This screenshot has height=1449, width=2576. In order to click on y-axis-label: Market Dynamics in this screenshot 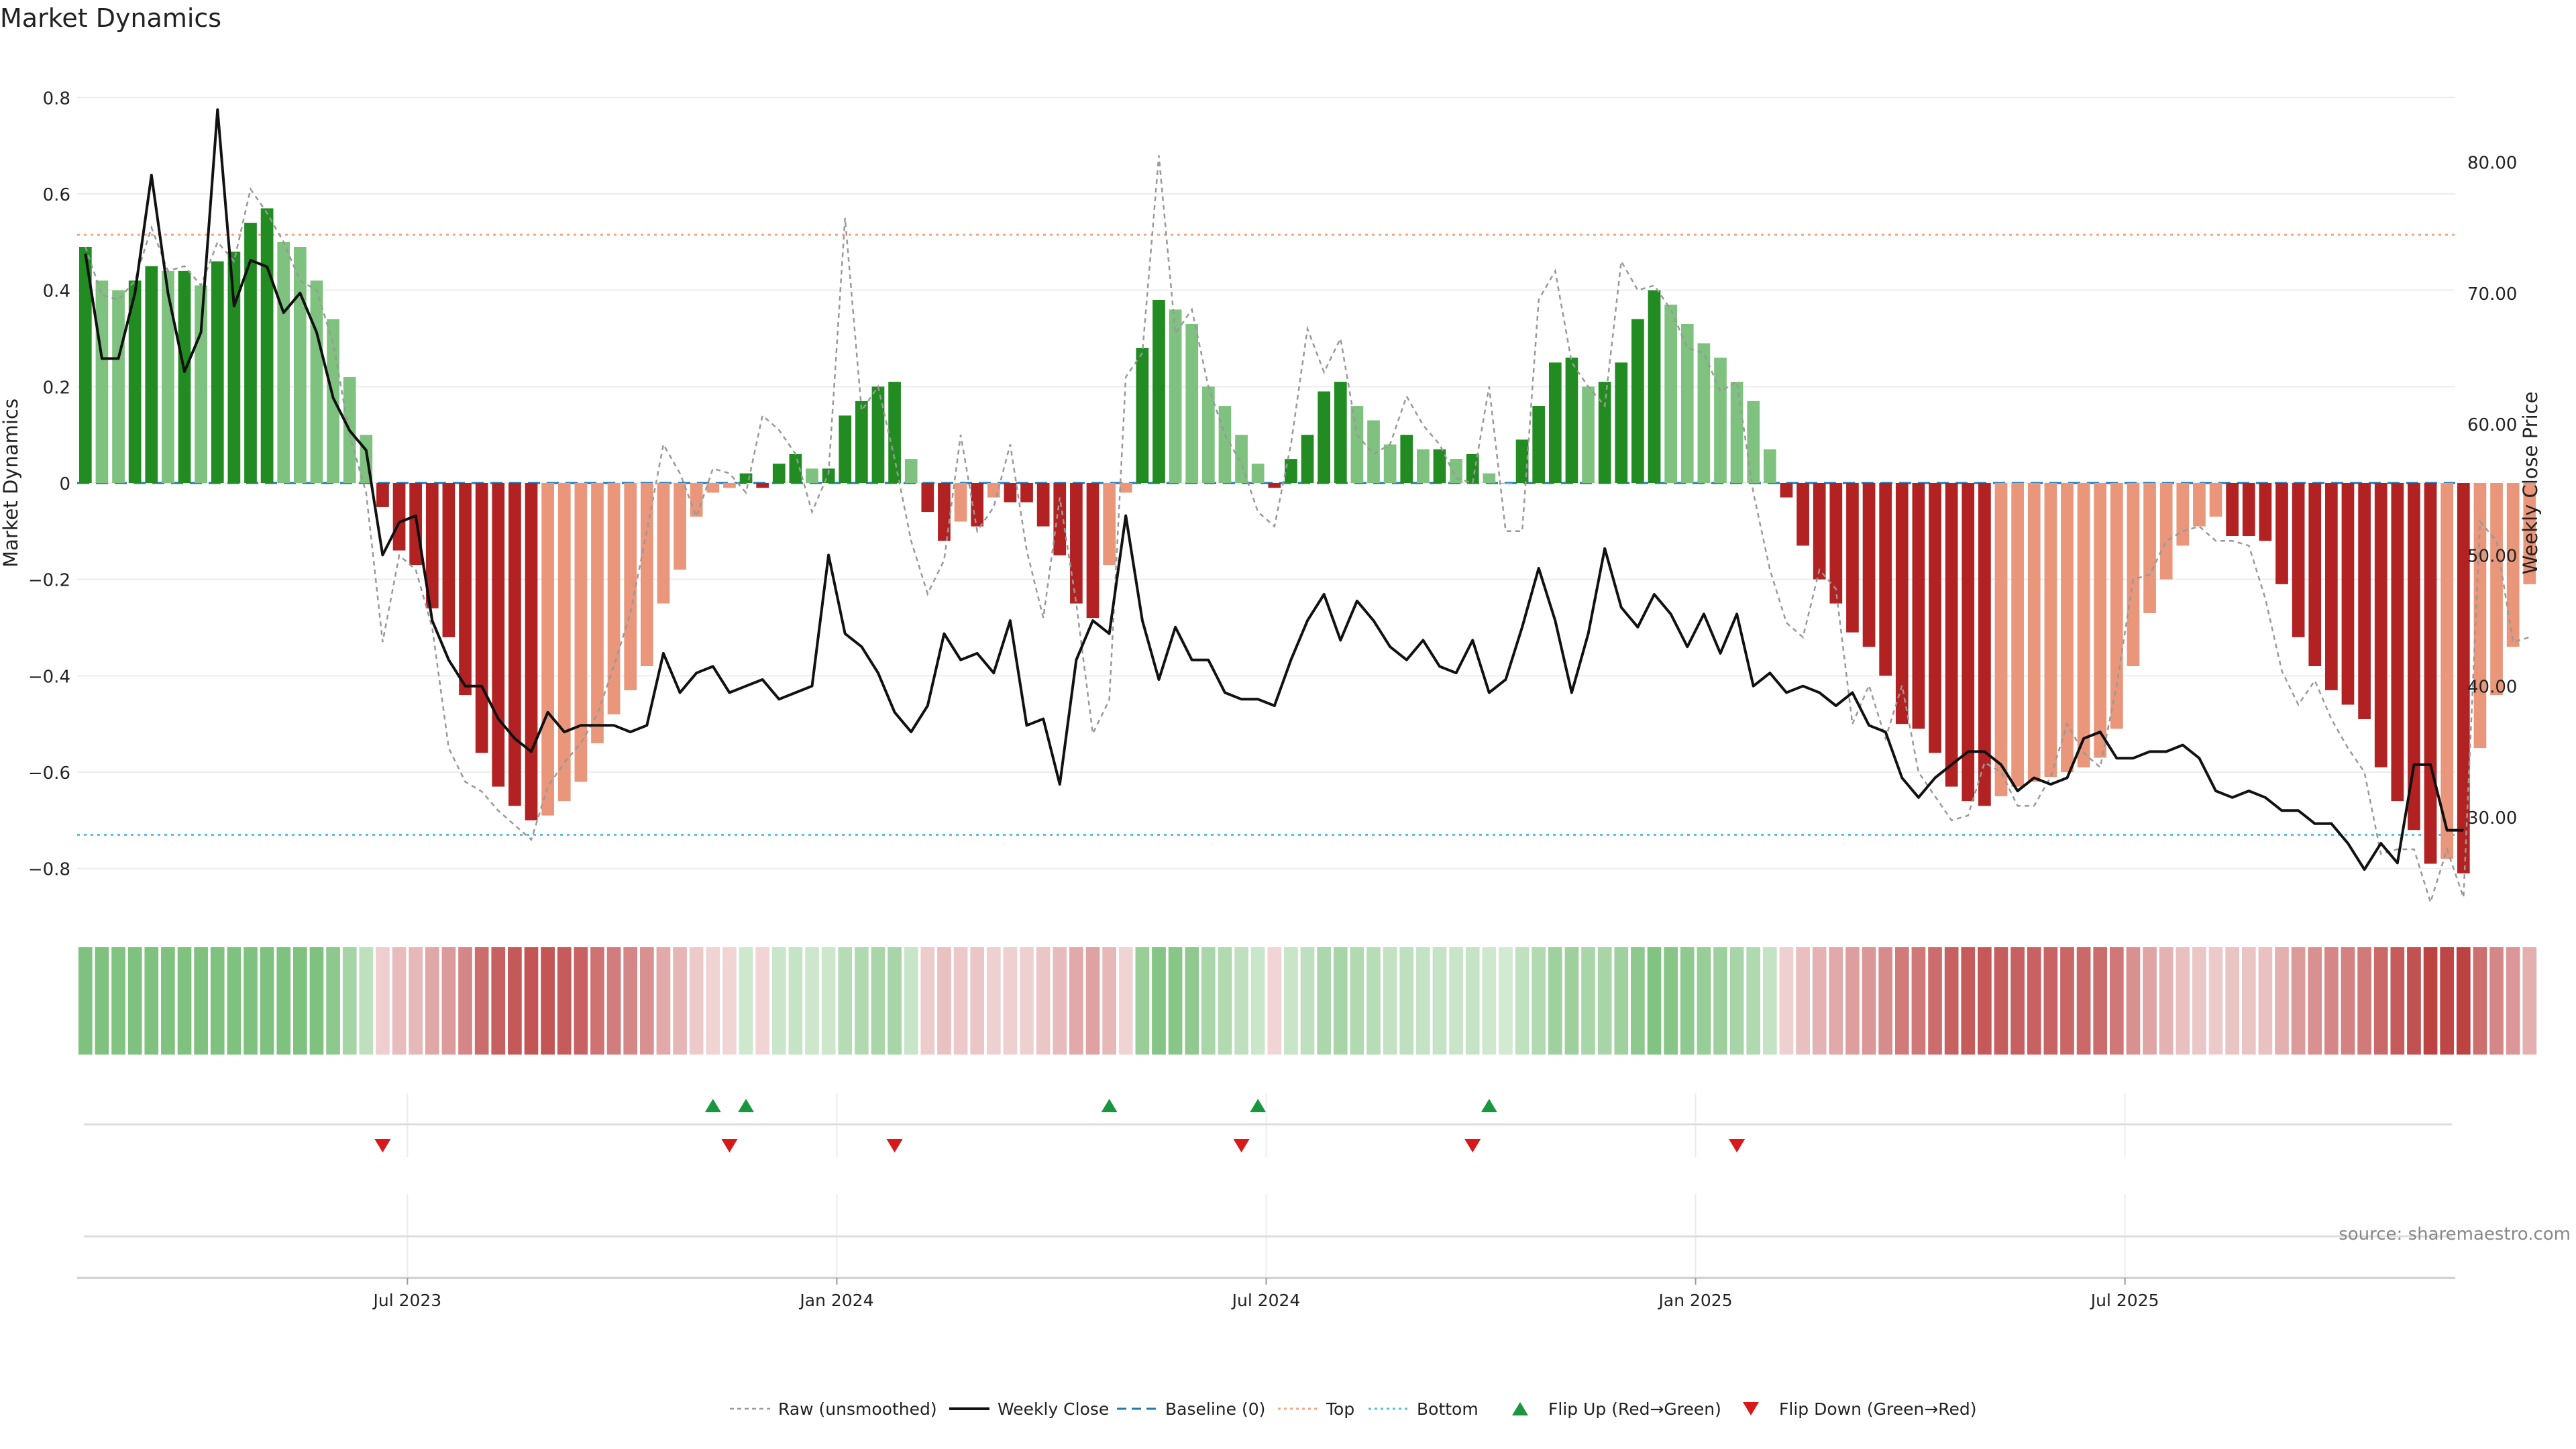, I will do `click(11, 483)`.